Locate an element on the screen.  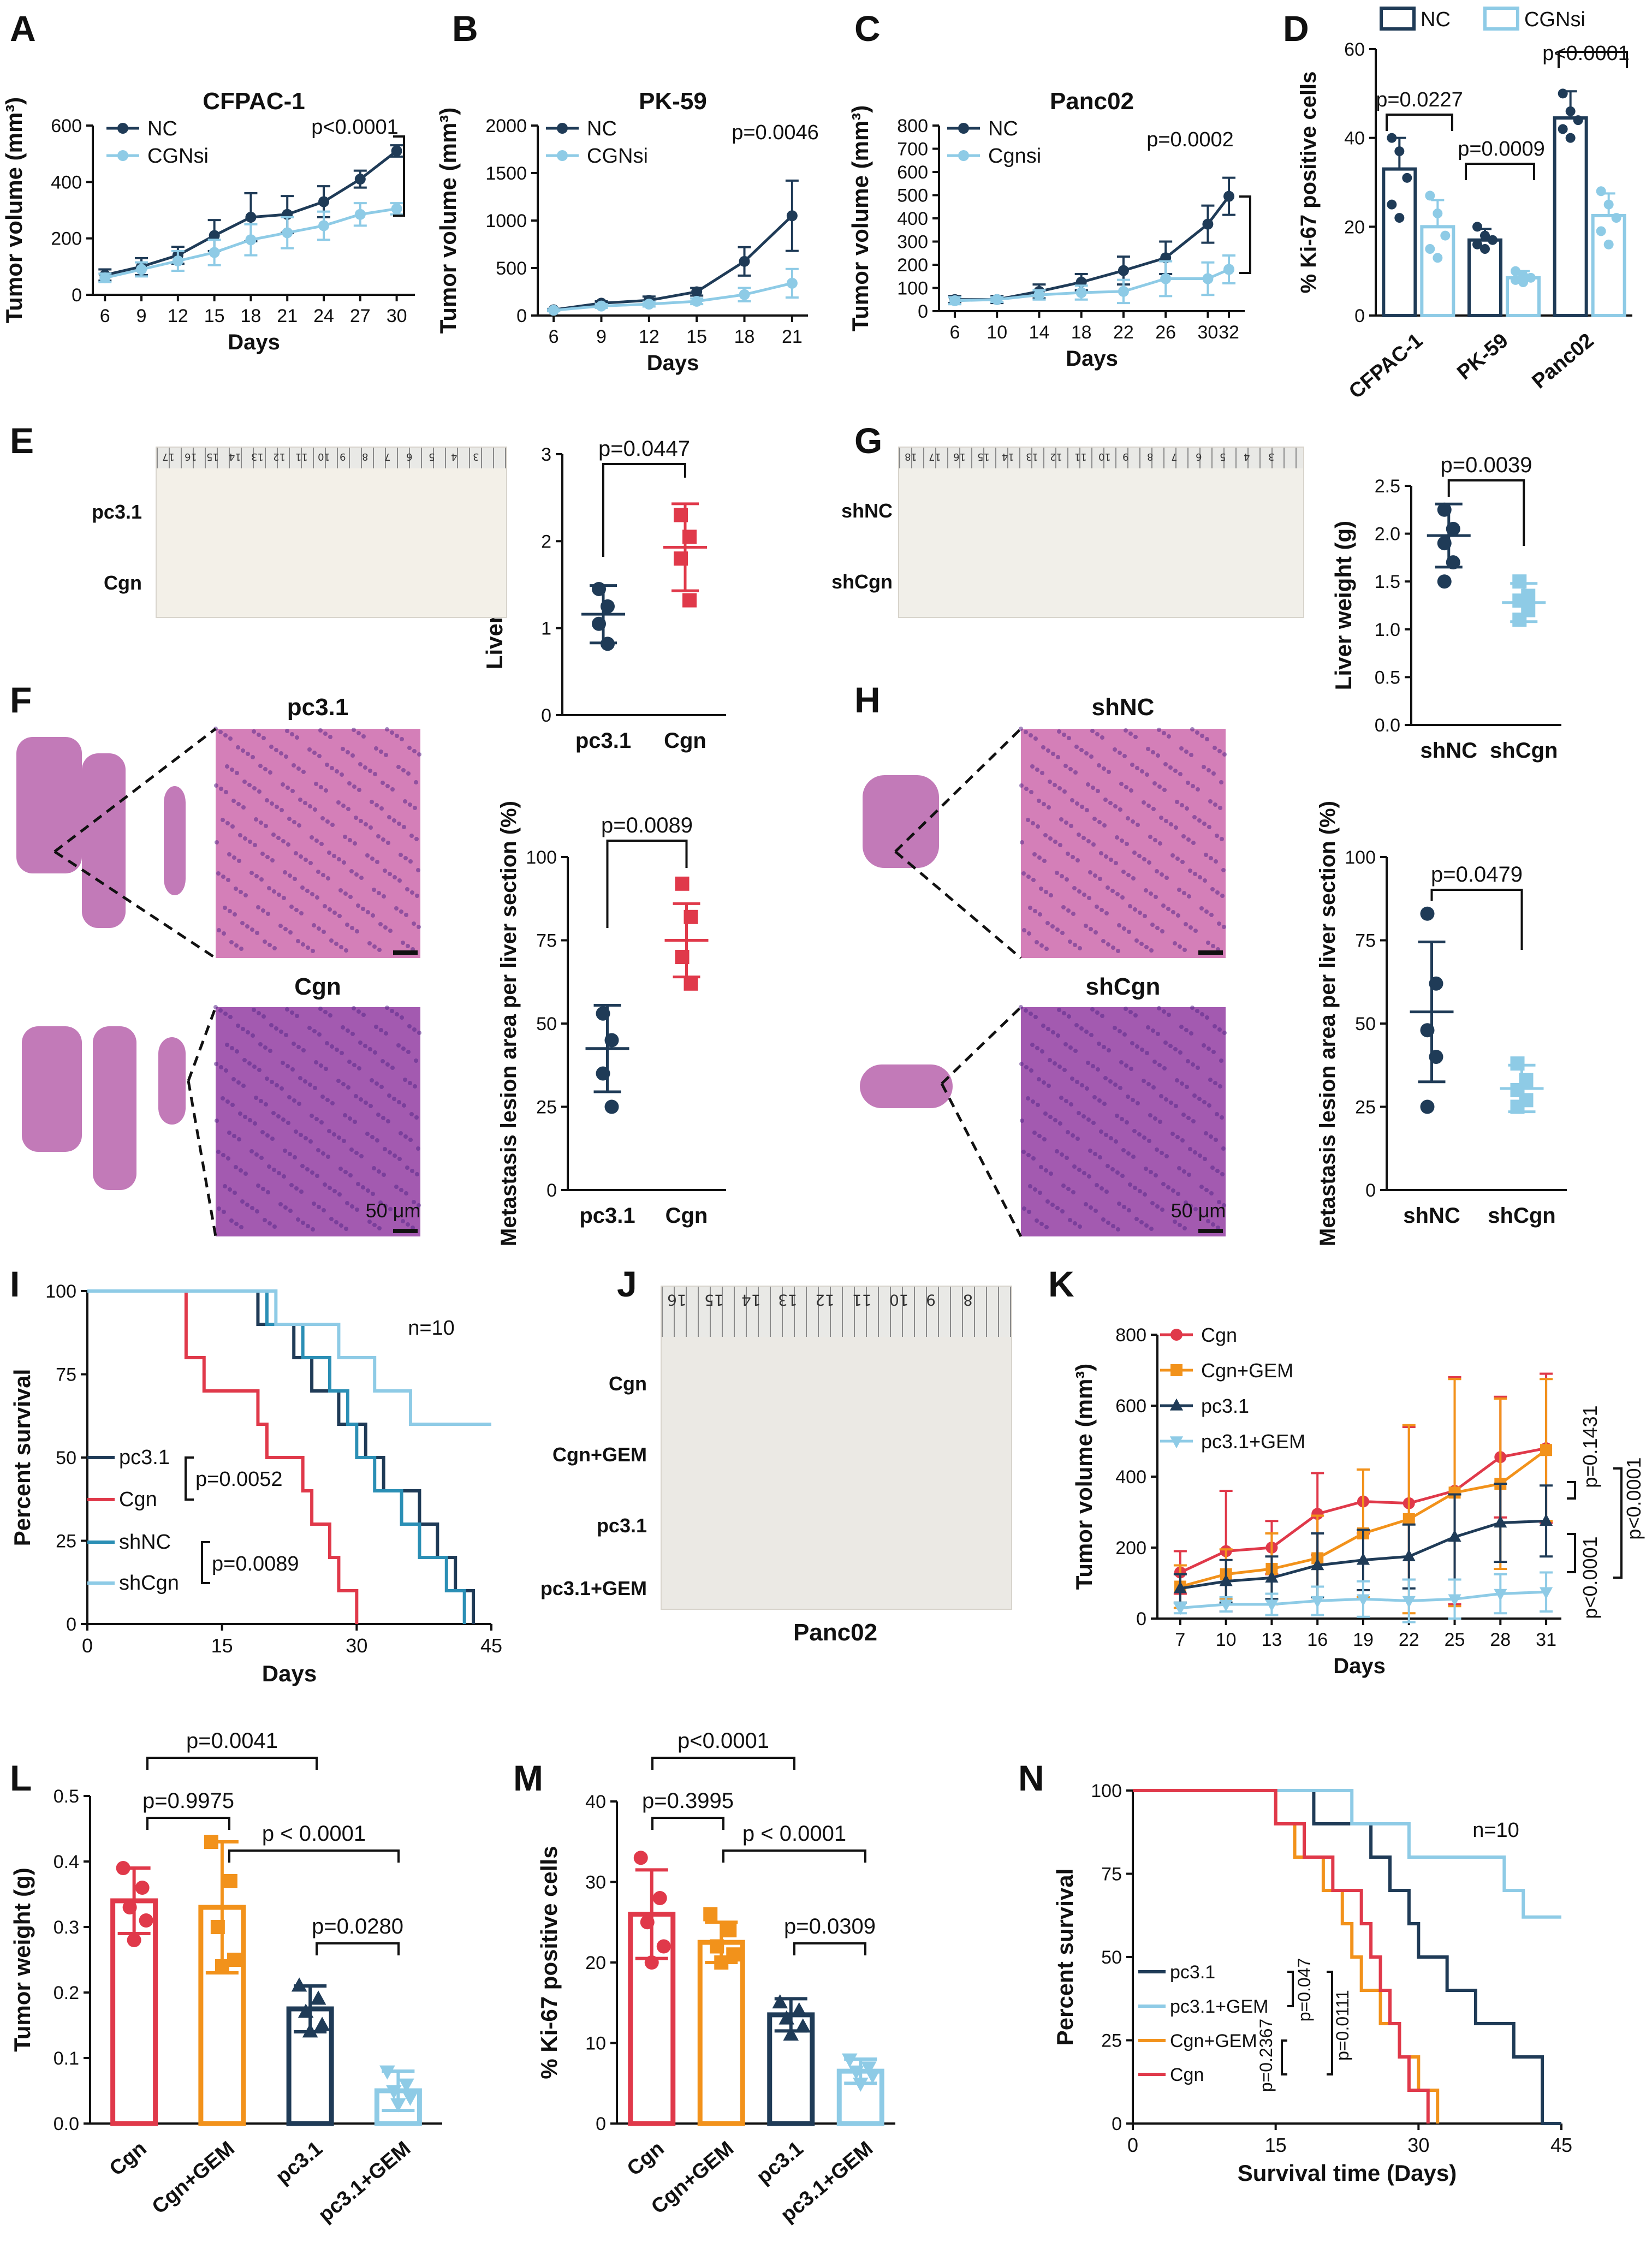
x-tick-label: 0 is located at coordinates (87, 1645).